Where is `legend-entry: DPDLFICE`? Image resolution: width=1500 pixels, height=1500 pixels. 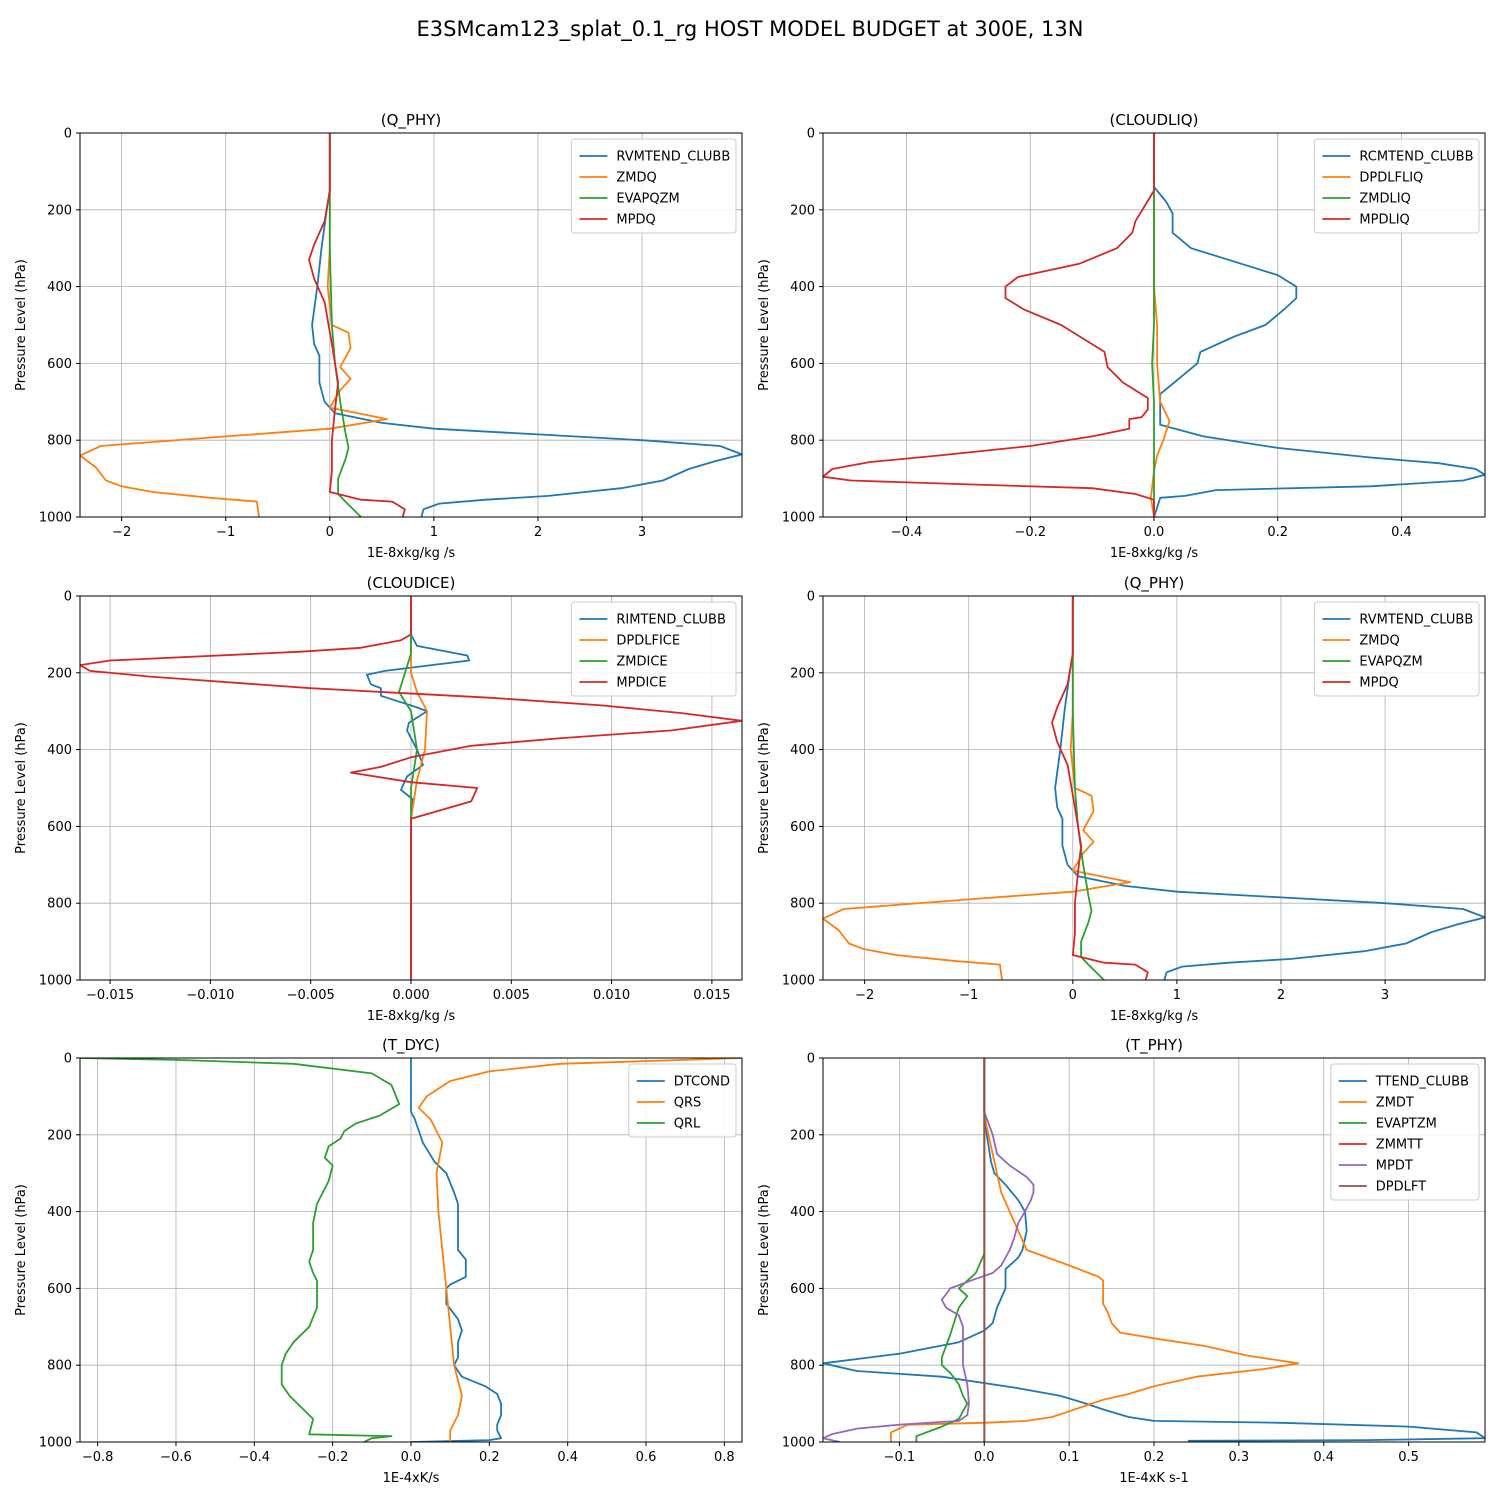
legend-entry: DPDLFICE is located at coordinates (648, 641).